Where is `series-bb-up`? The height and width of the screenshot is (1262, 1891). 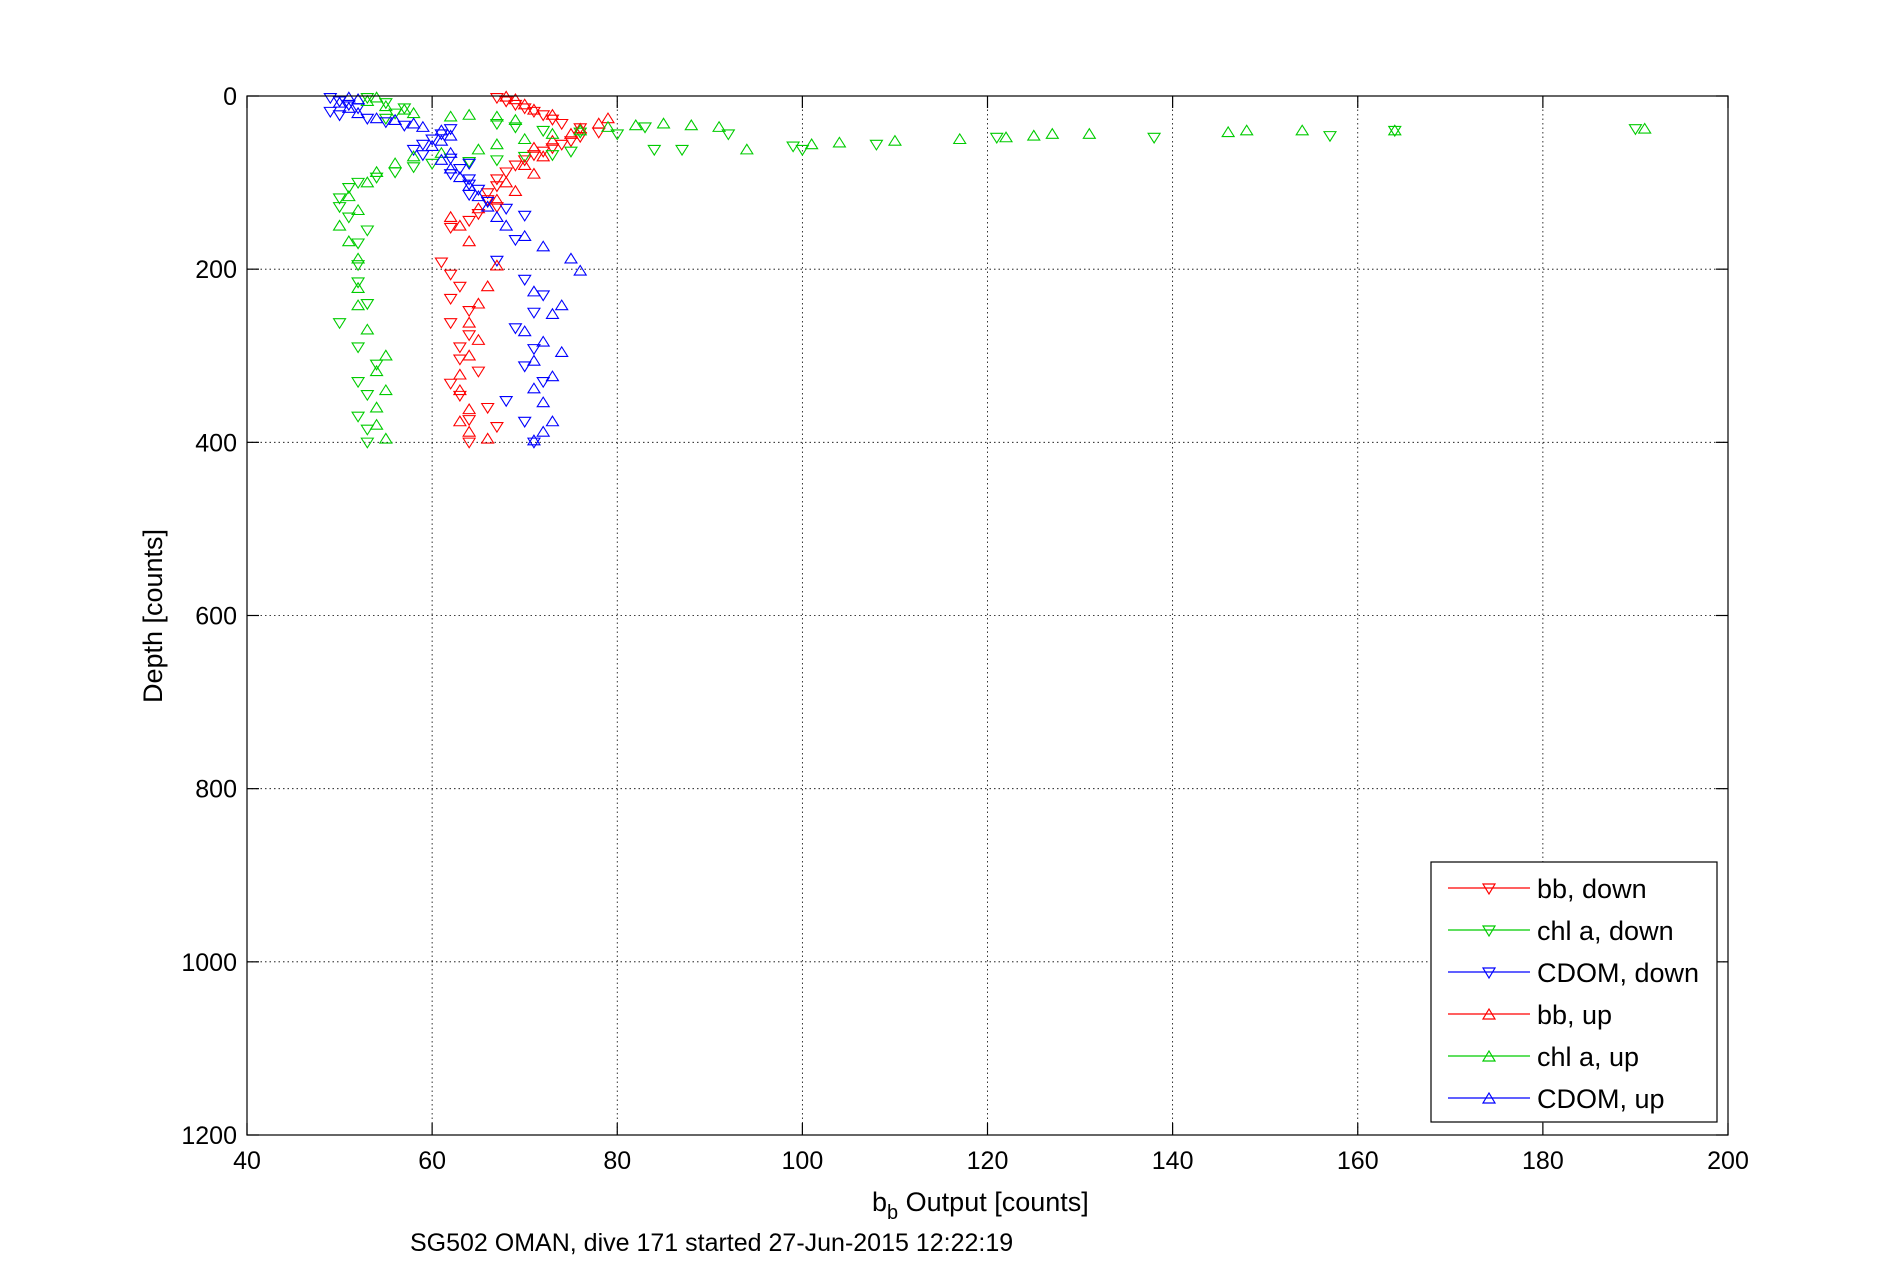
series-bb-up is located at coordinates (529, 267).